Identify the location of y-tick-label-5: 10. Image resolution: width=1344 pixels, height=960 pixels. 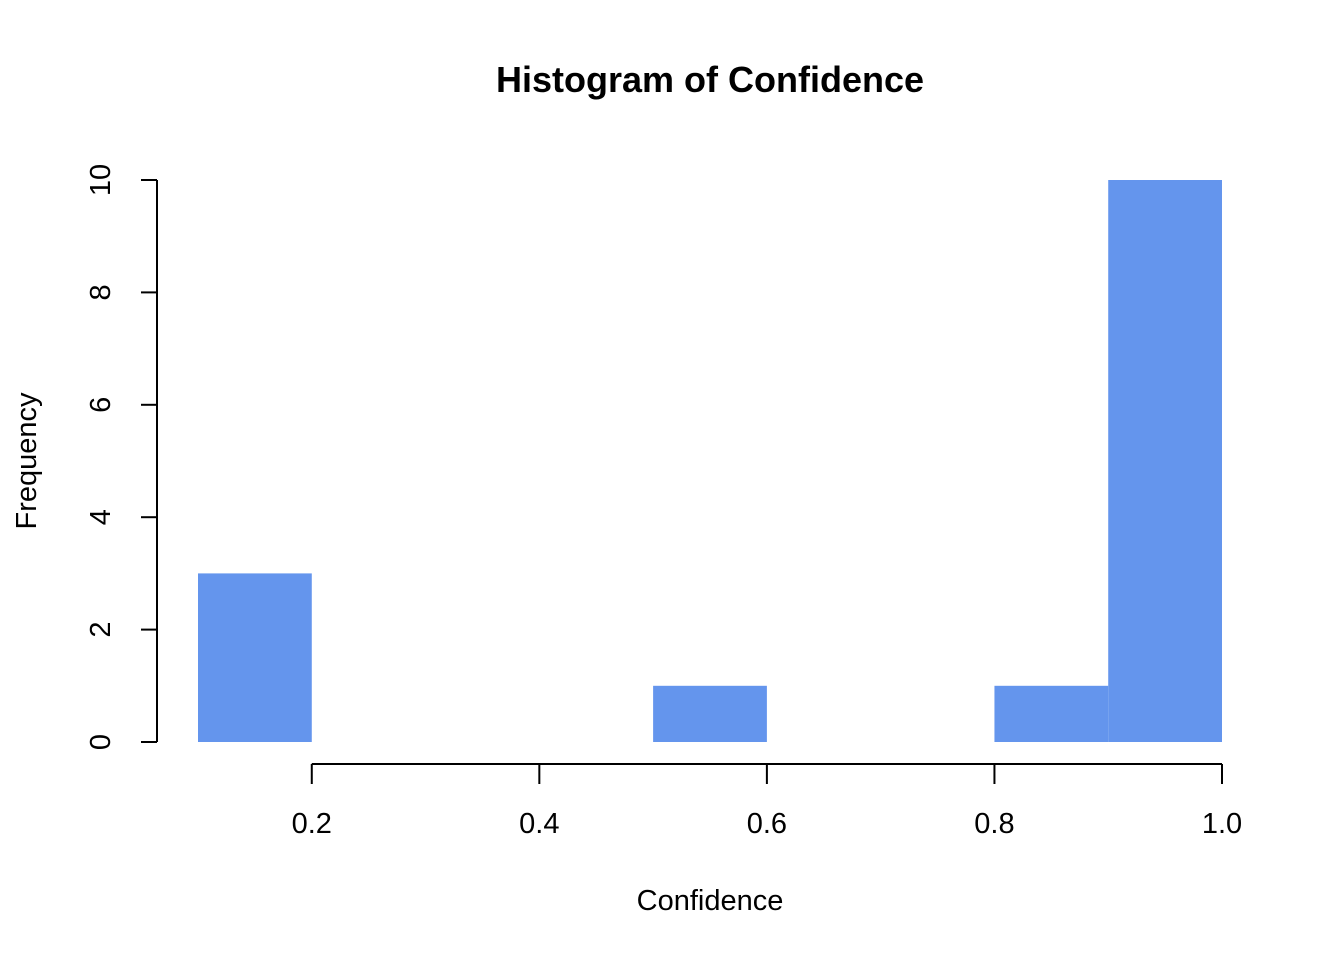
(101, 180).